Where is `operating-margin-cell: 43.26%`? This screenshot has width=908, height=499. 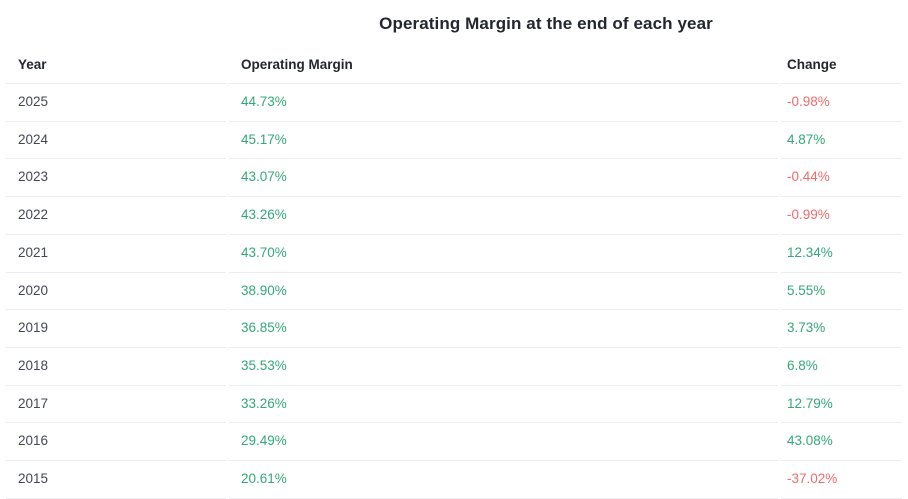
operating-margin-cell: 43.26% is located at coordinates (503, 216).